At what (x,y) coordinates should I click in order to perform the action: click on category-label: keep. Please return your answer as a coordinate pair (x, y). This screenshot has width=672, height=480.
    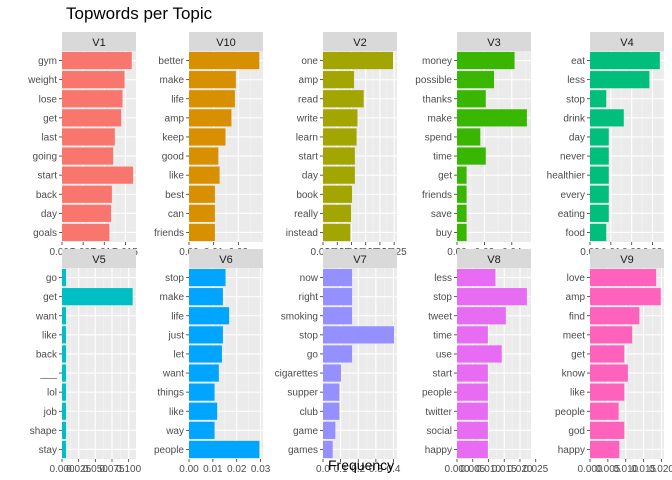
    Looking at the image, I should click on (173, 137).